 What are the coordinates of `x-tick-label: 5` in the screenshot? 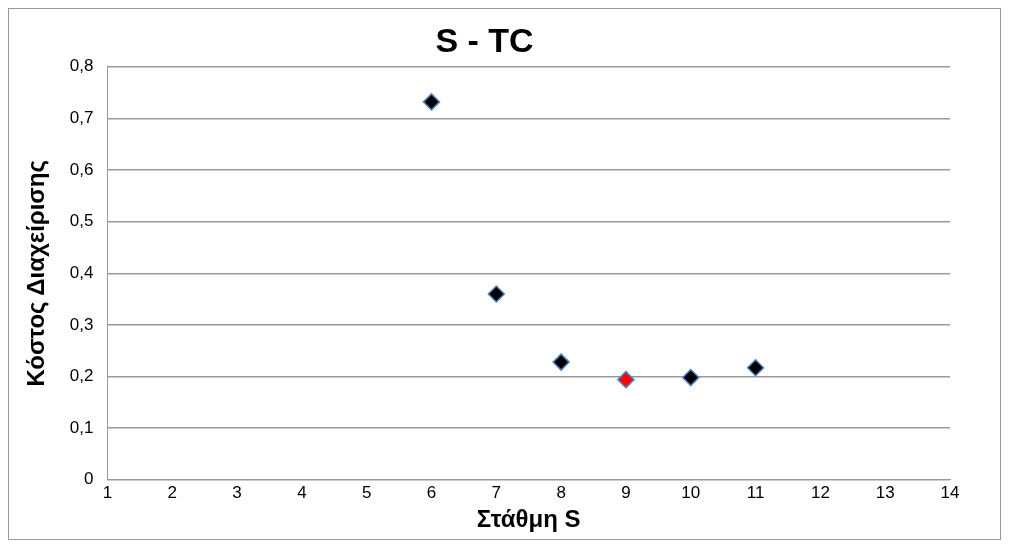 It's located at (366, 492).